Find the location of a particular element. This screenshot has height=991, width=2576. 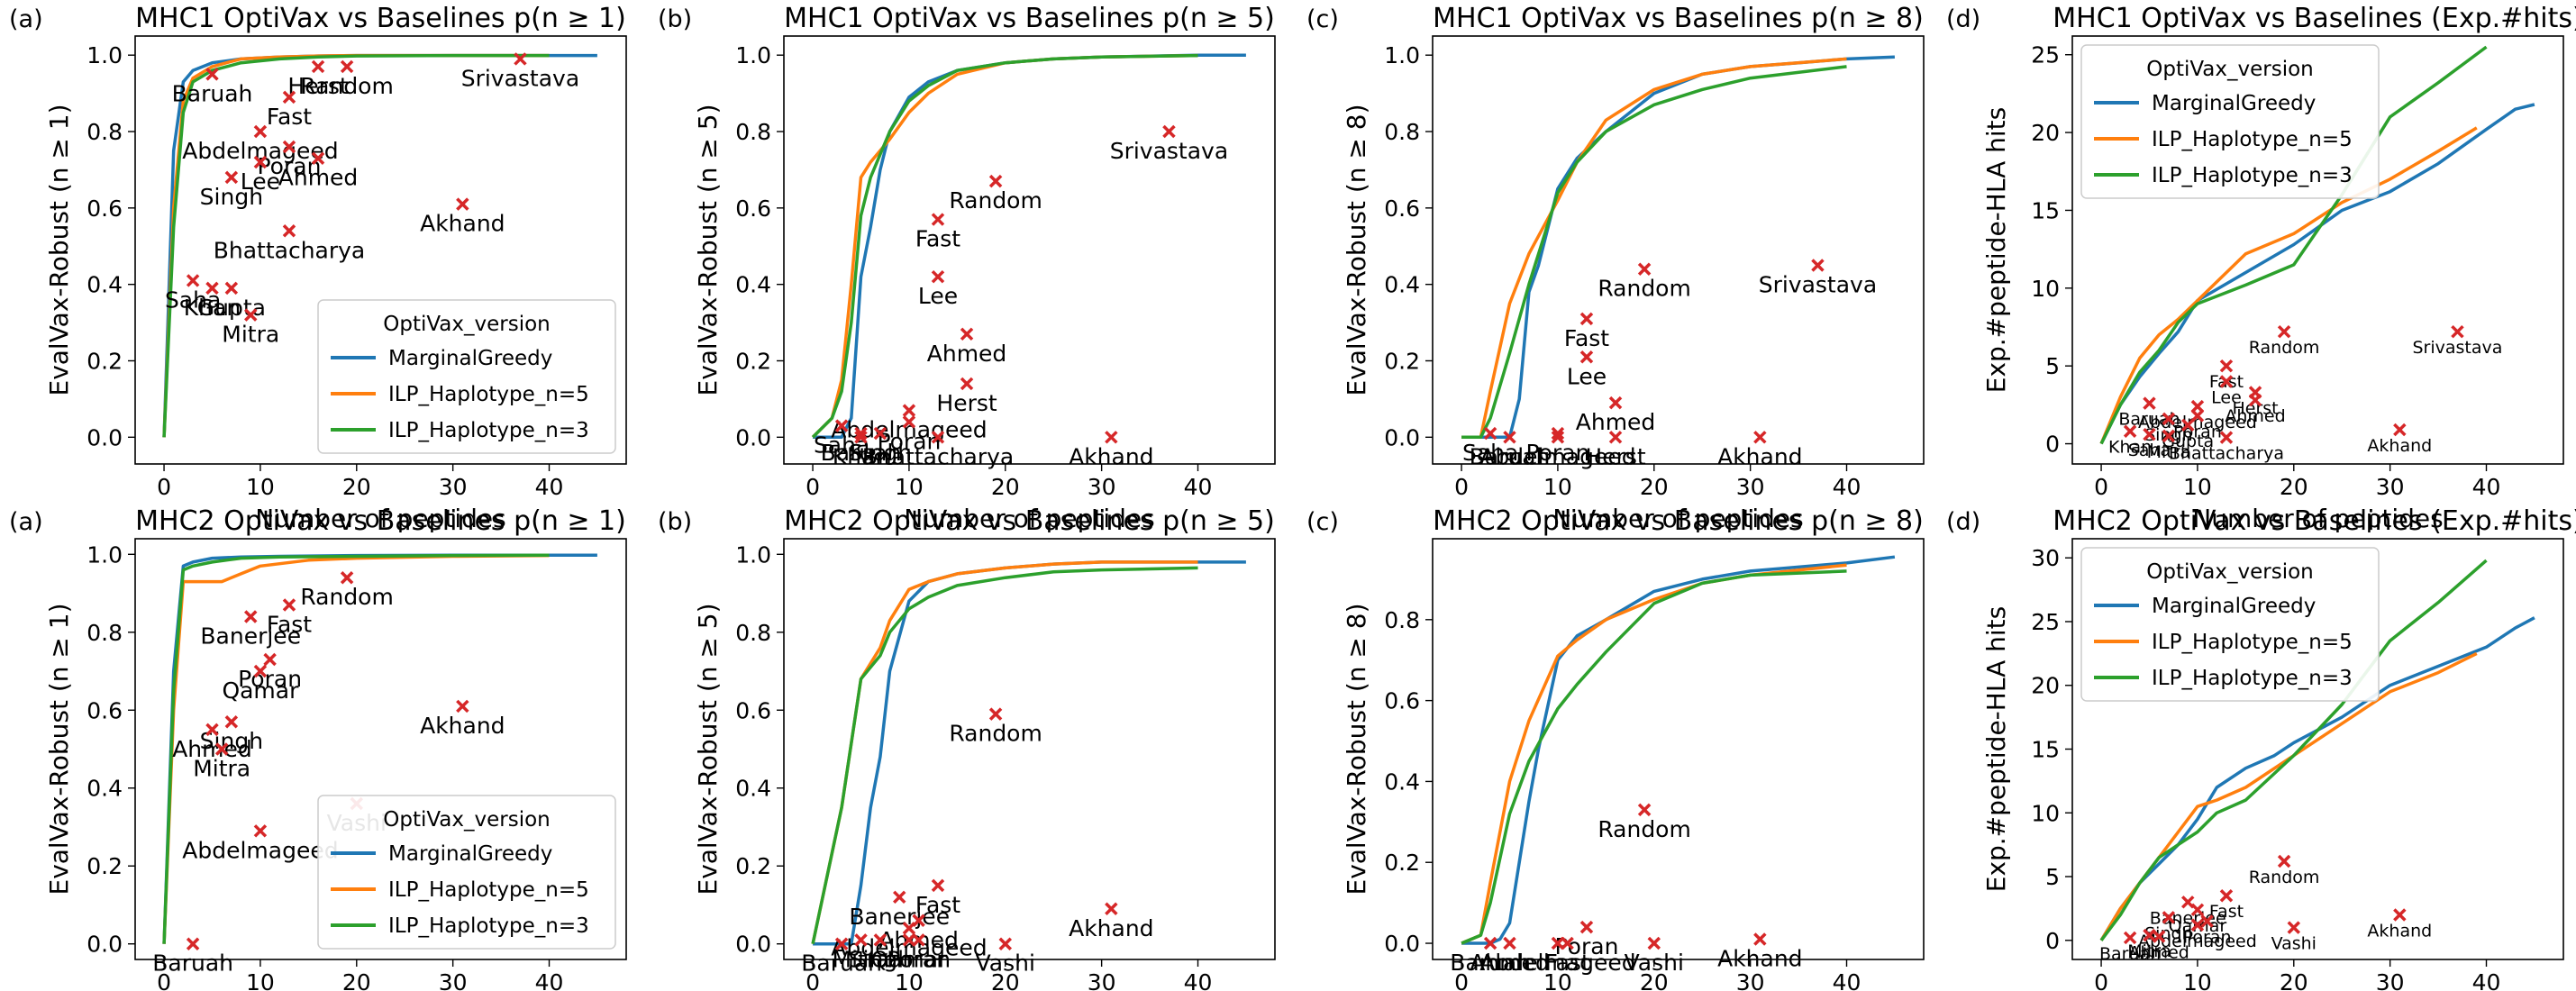

baseline-marker-vashi is located at coordinates (2294, 927).